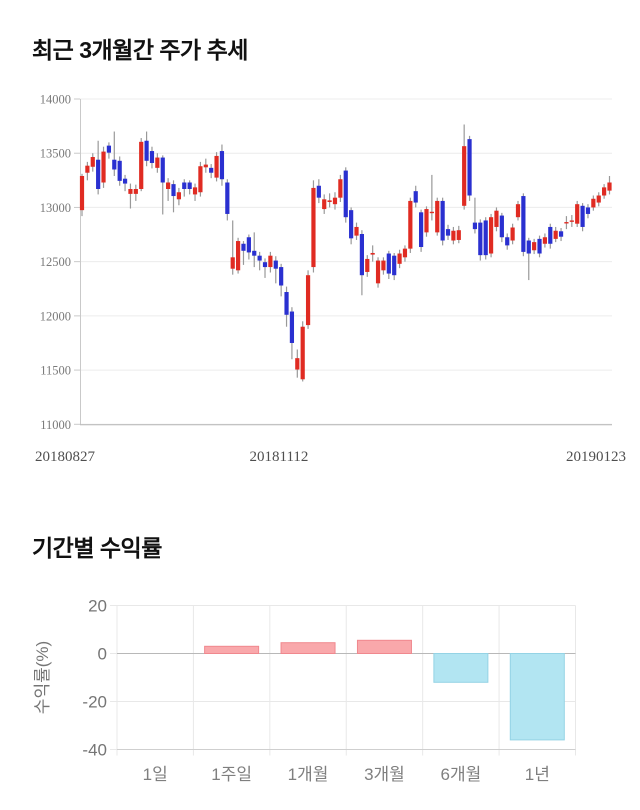  Describe the element at coordinates (55, 425) in the screenshot. I see `svg-text: 11000` at that location.